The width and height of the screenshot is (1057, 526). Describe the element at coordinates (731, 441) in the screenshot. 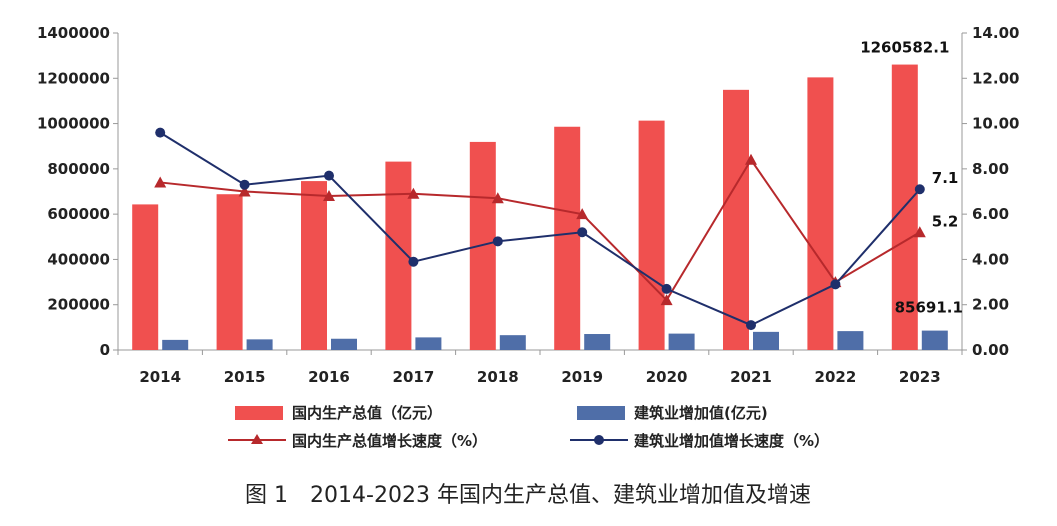

I see `legend-label-construction-growth: 建筑业增加值增长速度（%）` at that location.